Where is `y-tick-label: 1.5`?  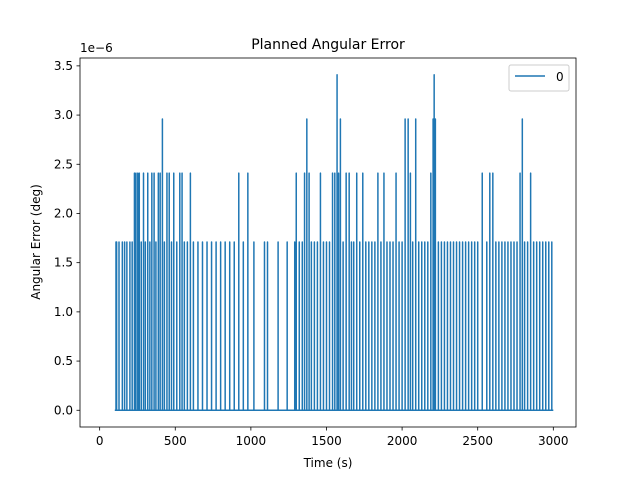
y-tick-label: 1.5 is located at coordinates (63, 263).